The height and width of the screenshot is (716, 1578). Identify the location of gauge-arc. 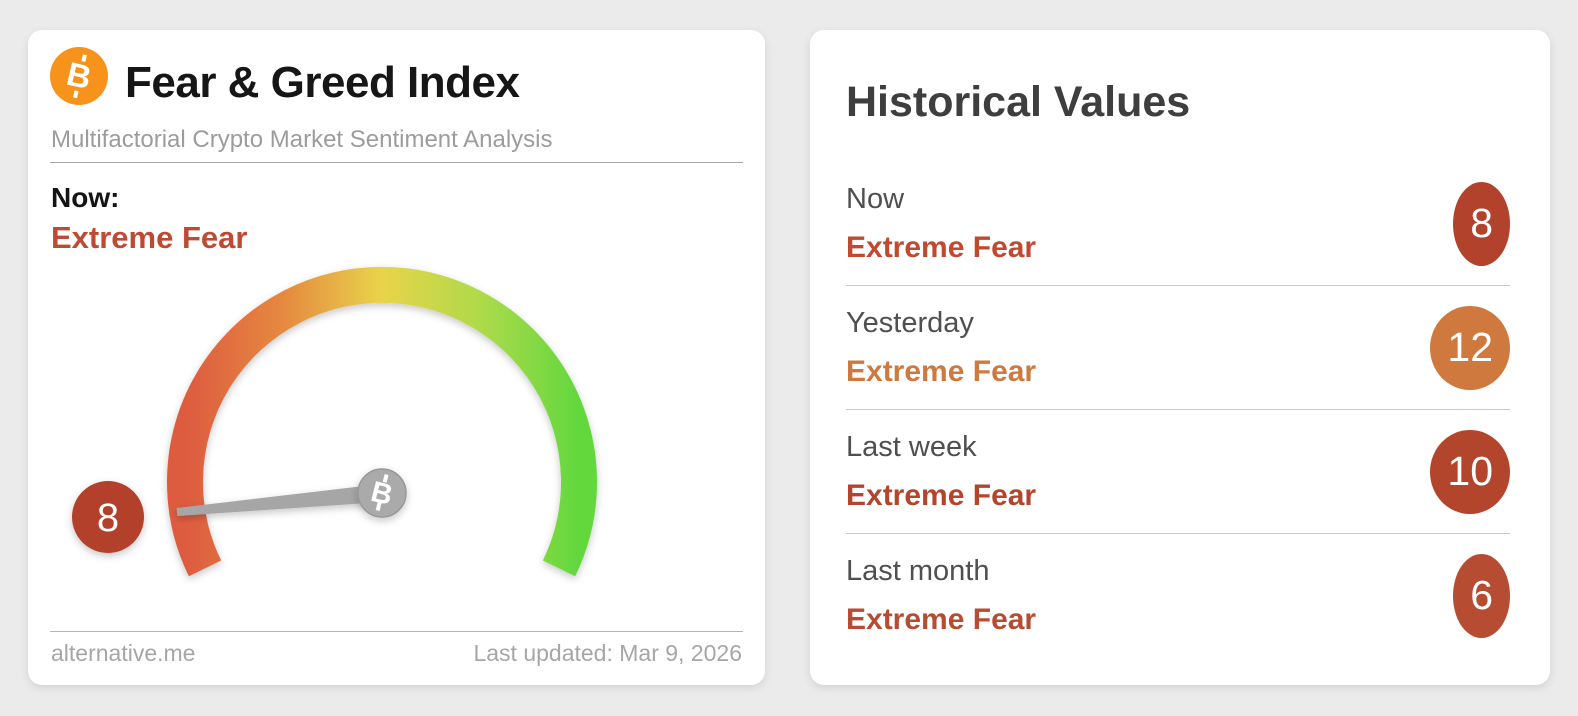
(382, 421).